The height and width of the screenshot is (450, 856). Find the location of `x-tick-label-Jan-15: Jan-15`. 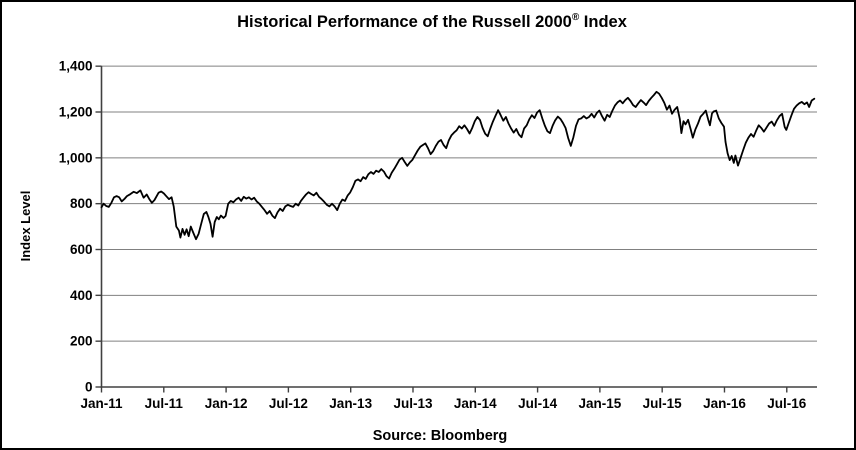

x-tick-label-Jan-15: Jan-15 is located at coordinates (599, 403).